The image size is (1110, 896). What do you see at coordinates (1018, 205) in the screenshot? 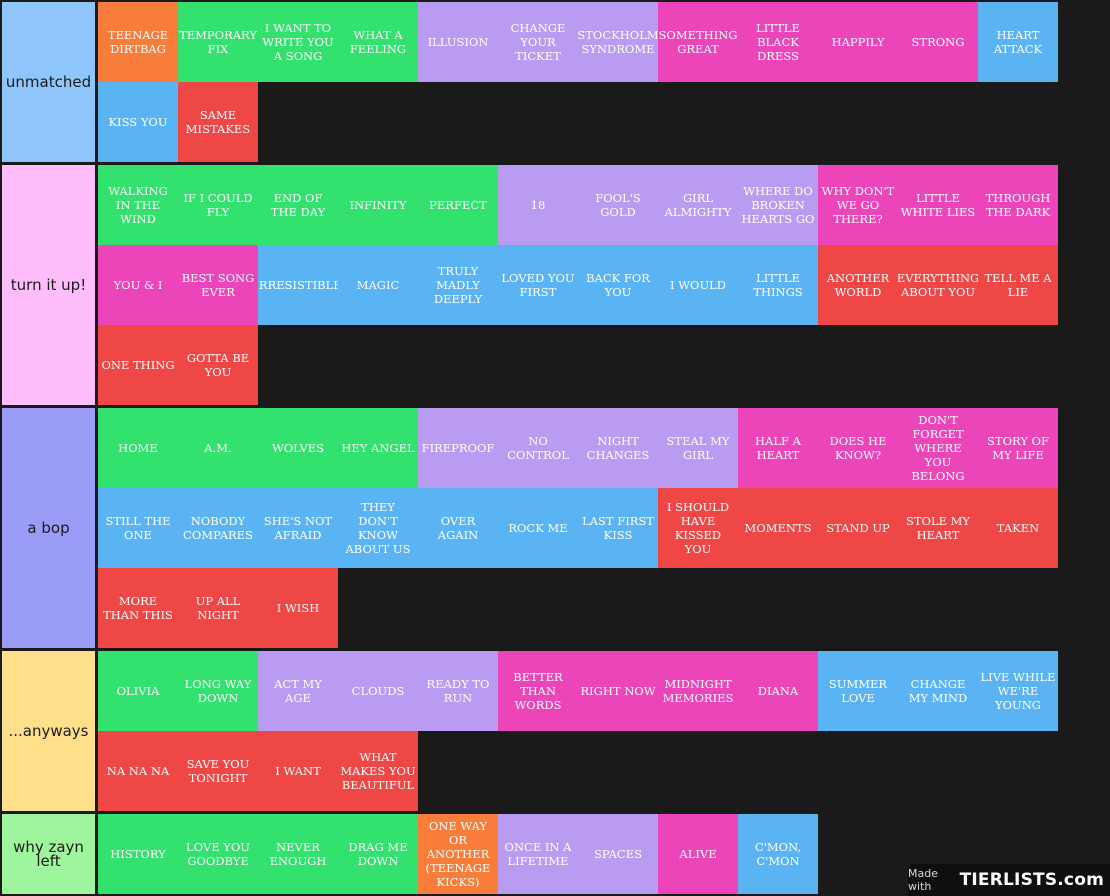
I see `song-tile: THROUGH THE DARK` at bounding box center [1018, 205].